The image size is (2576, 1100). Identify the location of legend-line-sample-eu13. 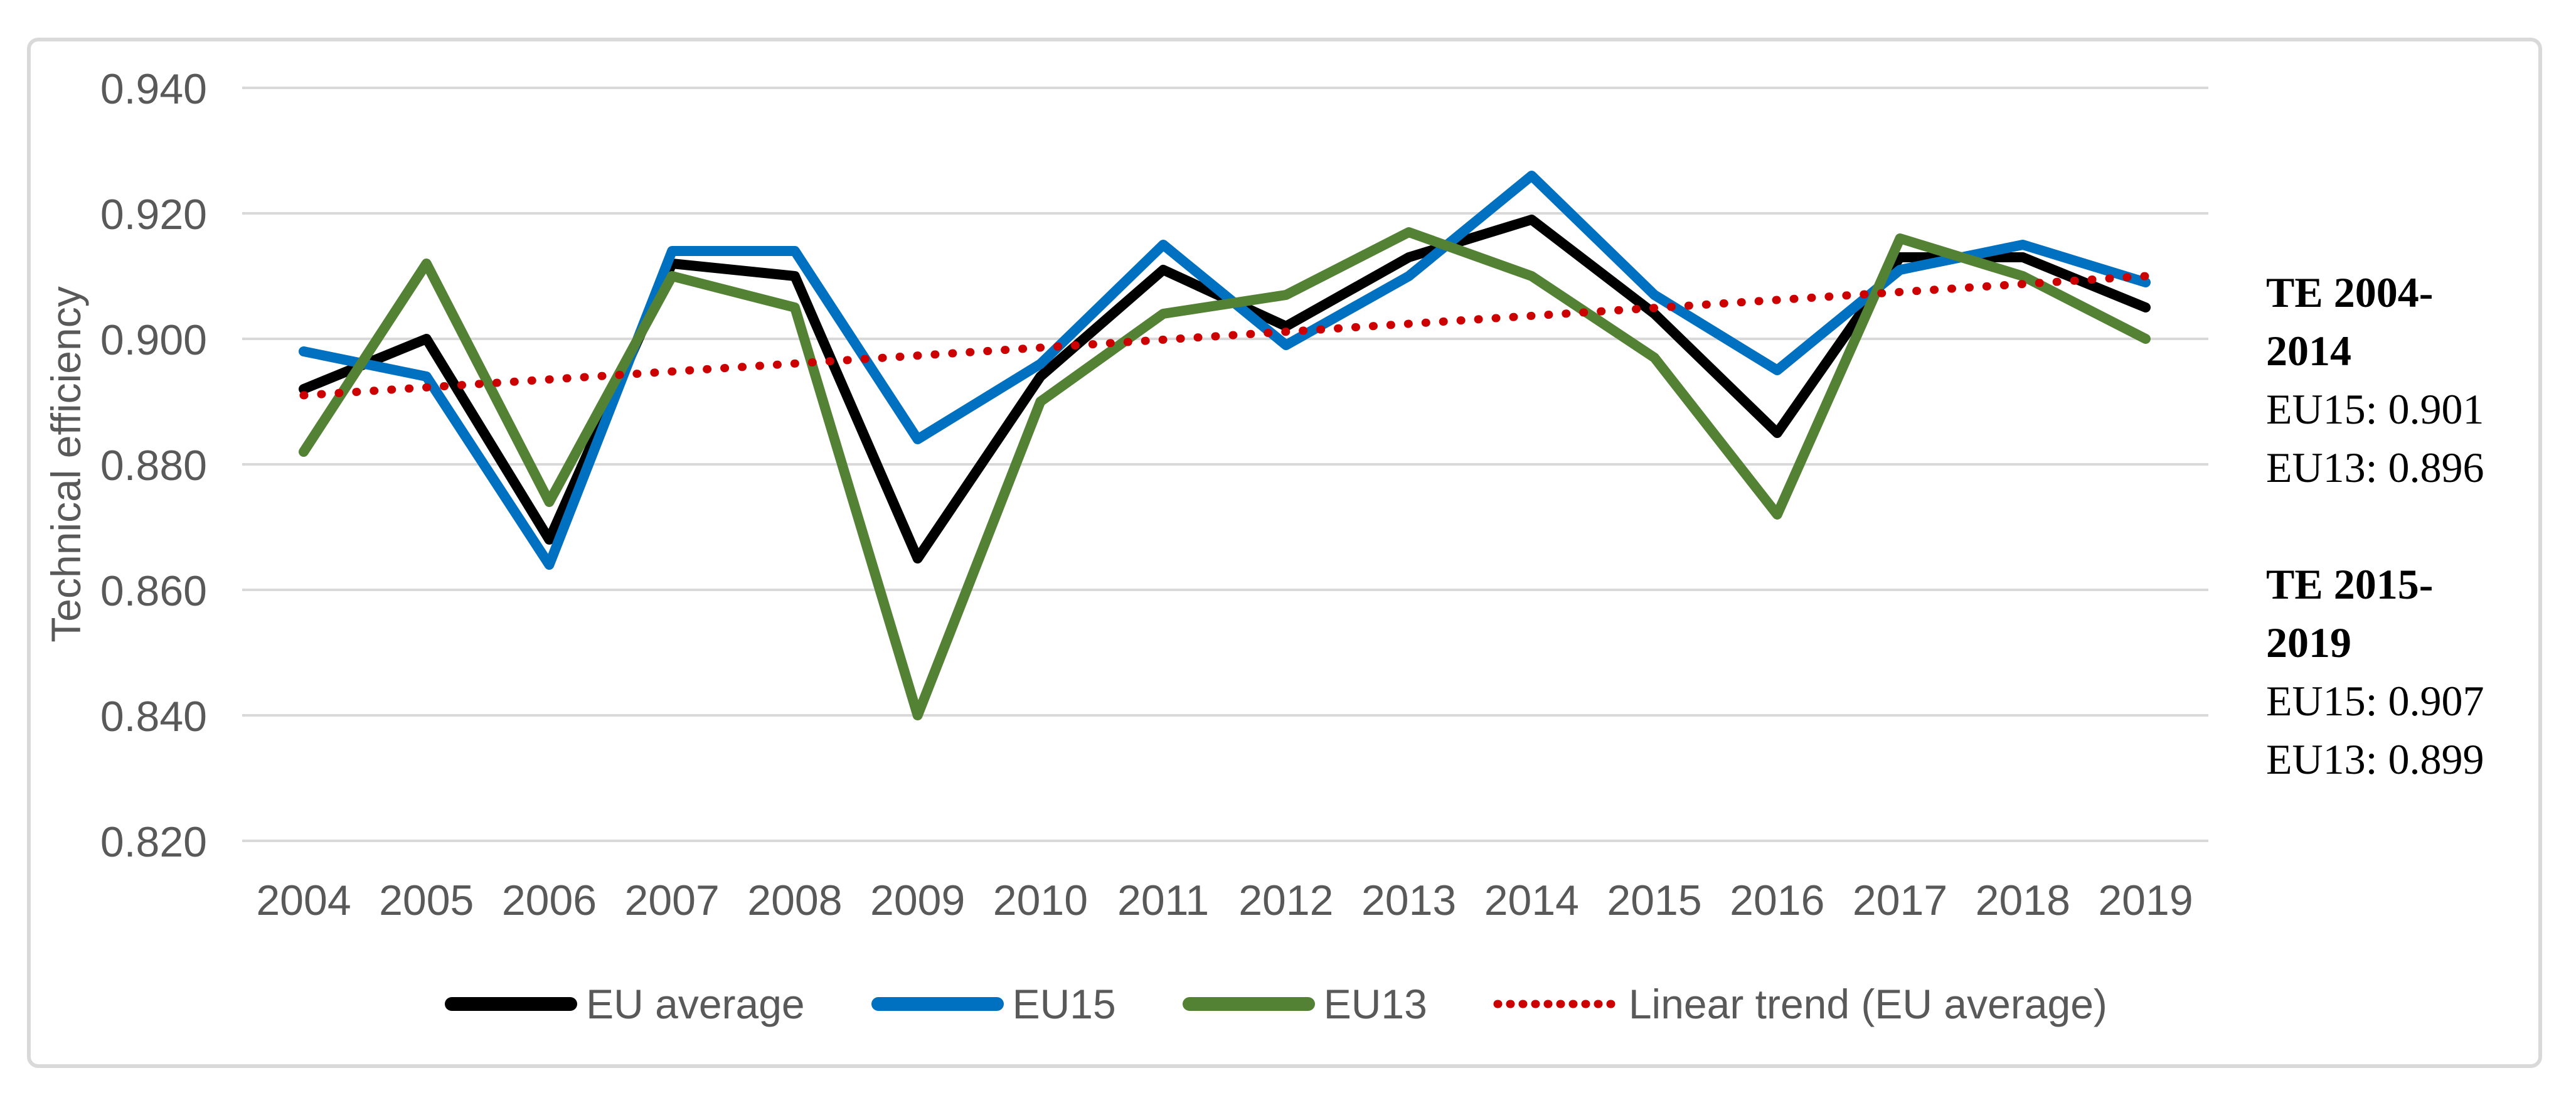
(1248, 1004).